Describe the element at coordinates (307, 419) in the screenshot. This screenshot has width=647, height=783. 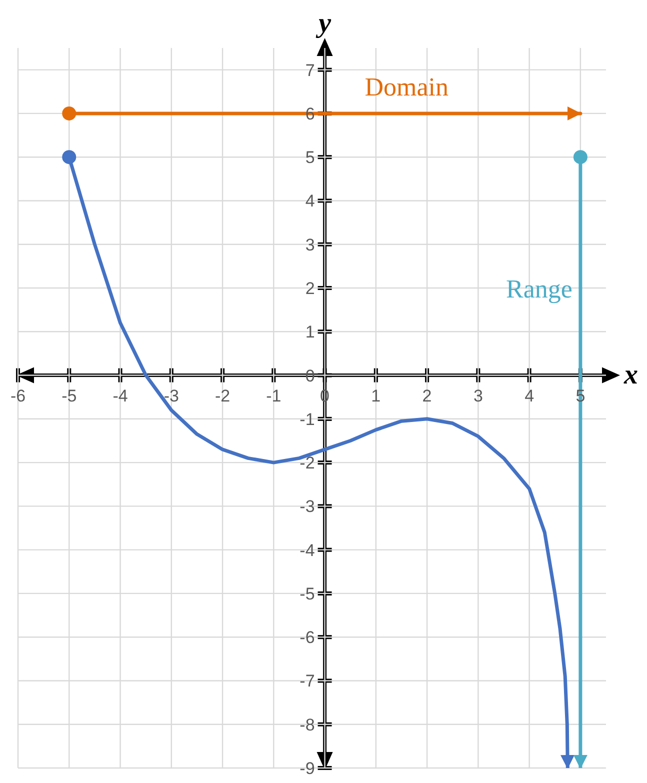
I see `y-tick-label: -1` at that location.